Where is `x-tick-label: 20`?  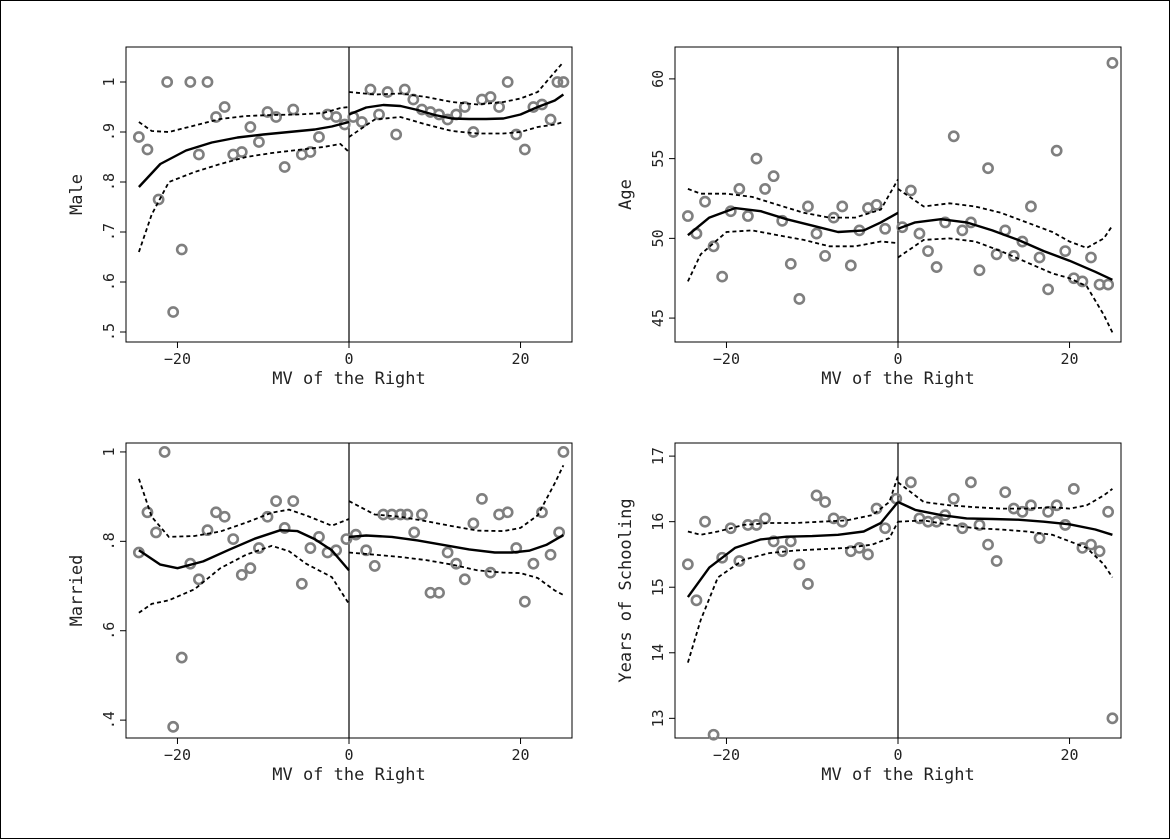
x-tick-label: 20 is located at coordinates (521, 359).